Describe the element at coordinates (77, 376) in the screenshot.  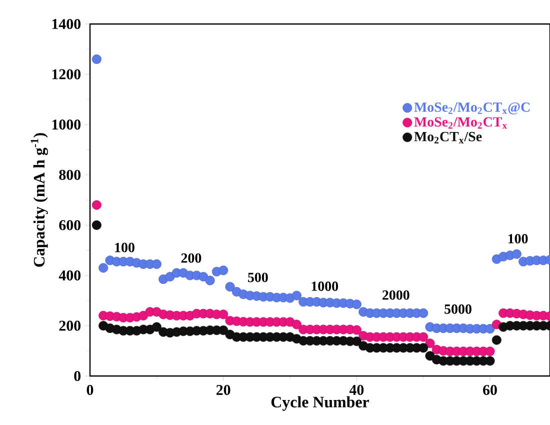
I see `y-tick-label: 0` at that location.